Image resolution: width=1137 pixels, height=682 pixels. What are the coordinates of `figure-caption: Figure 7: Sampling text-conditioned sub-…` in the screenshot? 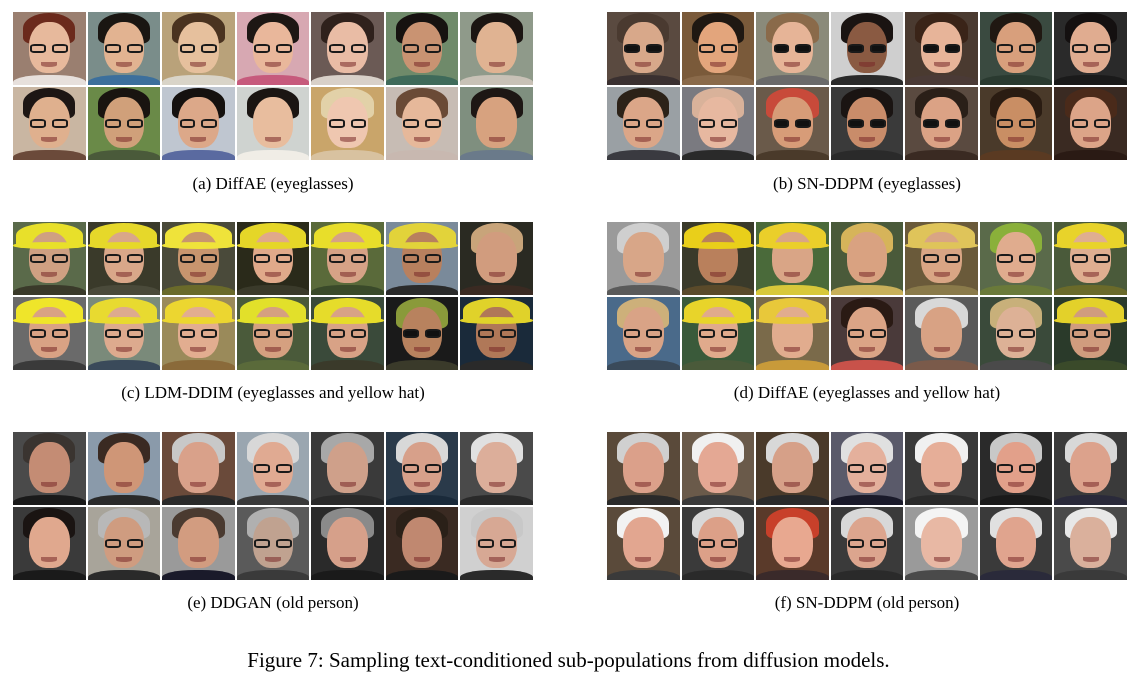 It's located at (568, 660).